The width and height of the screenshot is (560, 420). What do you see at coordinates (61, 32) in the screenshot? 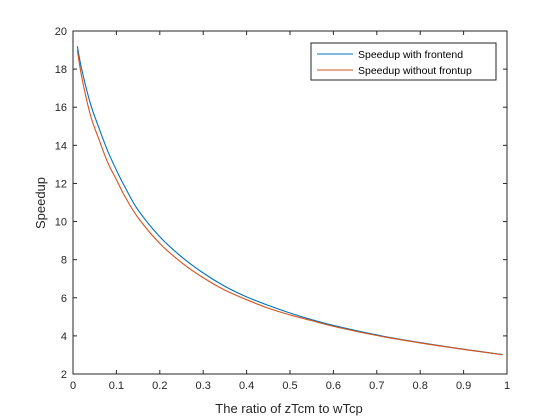
I see `y-tick-label: 20` at bounding box center [61, 32].